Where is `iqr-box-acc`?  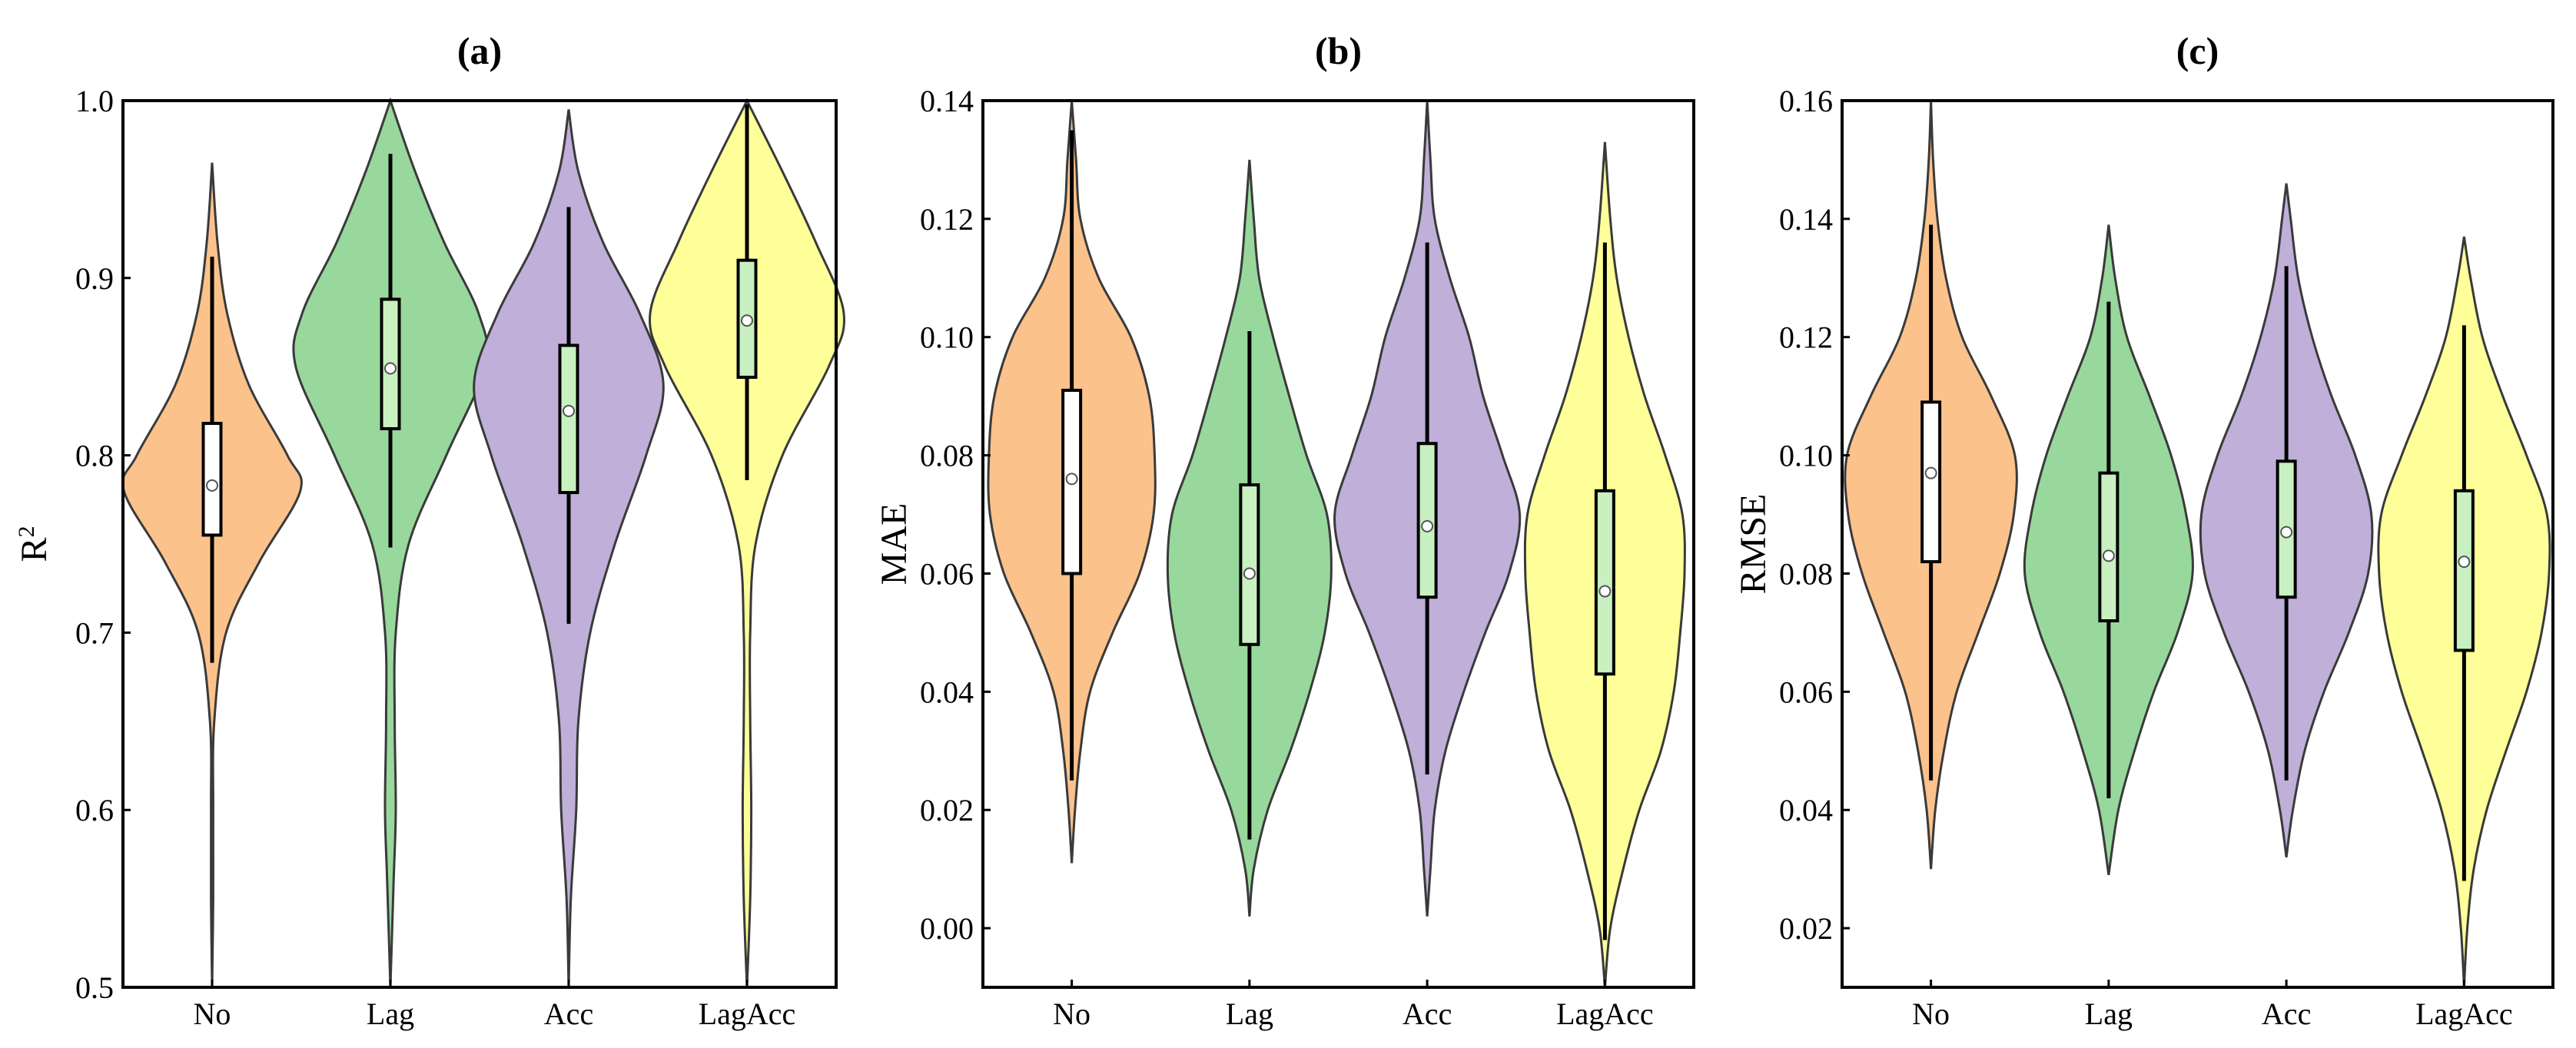 iqr-box-acc is located at coordinates (568, 419).